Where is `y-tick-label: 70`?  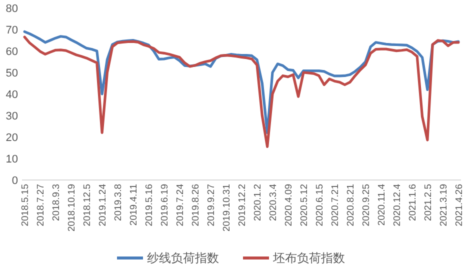
y-tick-label: 70 is located at coordinates (12, 30).